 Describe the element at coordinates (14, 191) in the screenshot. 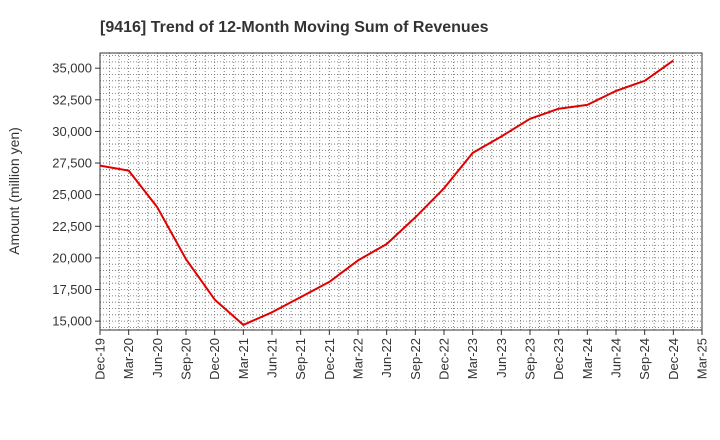

I see `y-axis-label: Amount (million yen)` at that location.